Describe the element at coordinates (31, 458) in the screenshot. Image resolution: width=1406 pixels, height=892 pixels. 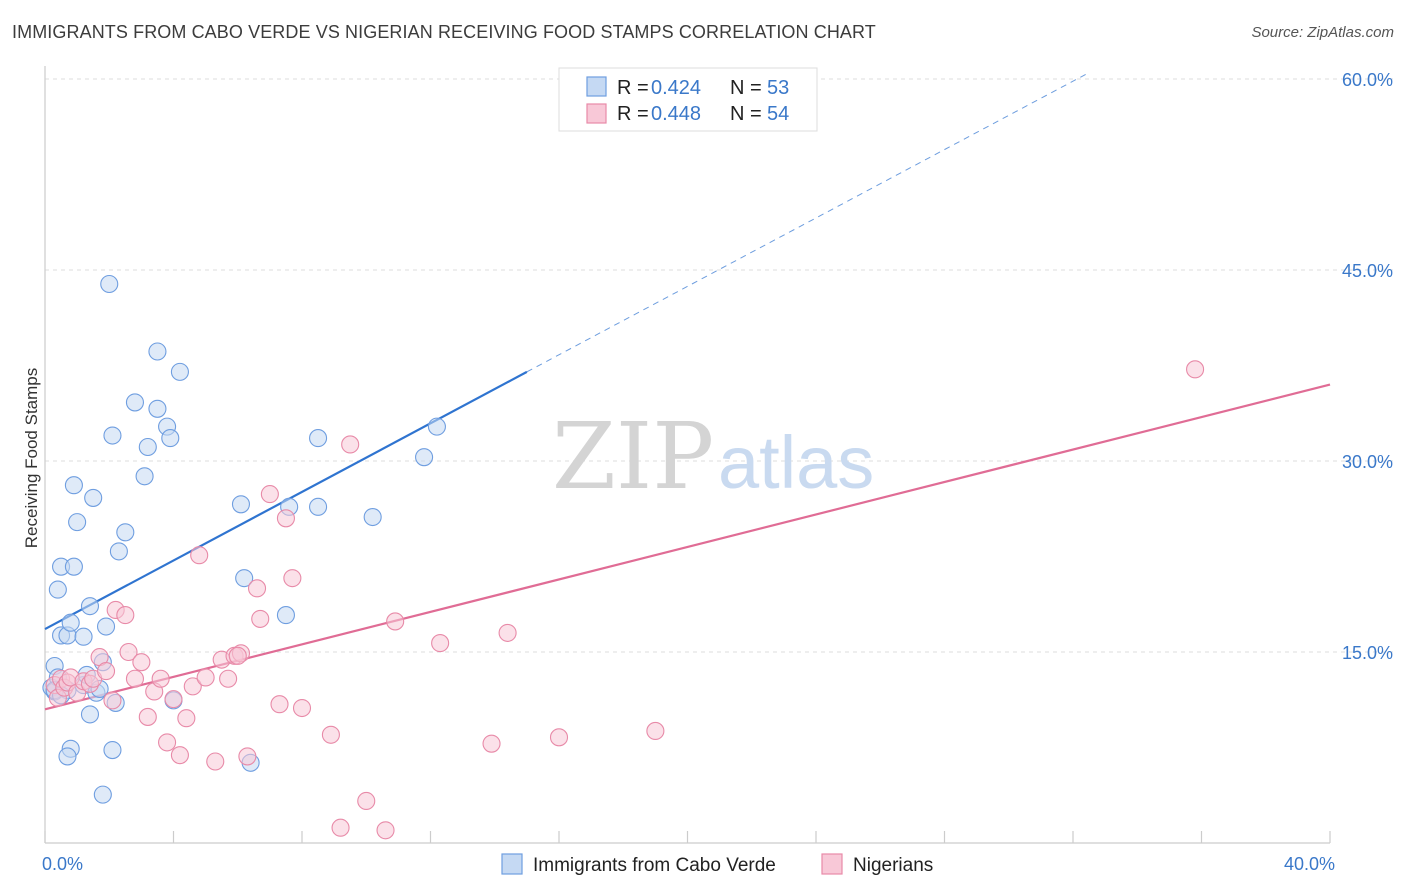
I see `y-axis-label: Receiving Food Stamps` at that location.